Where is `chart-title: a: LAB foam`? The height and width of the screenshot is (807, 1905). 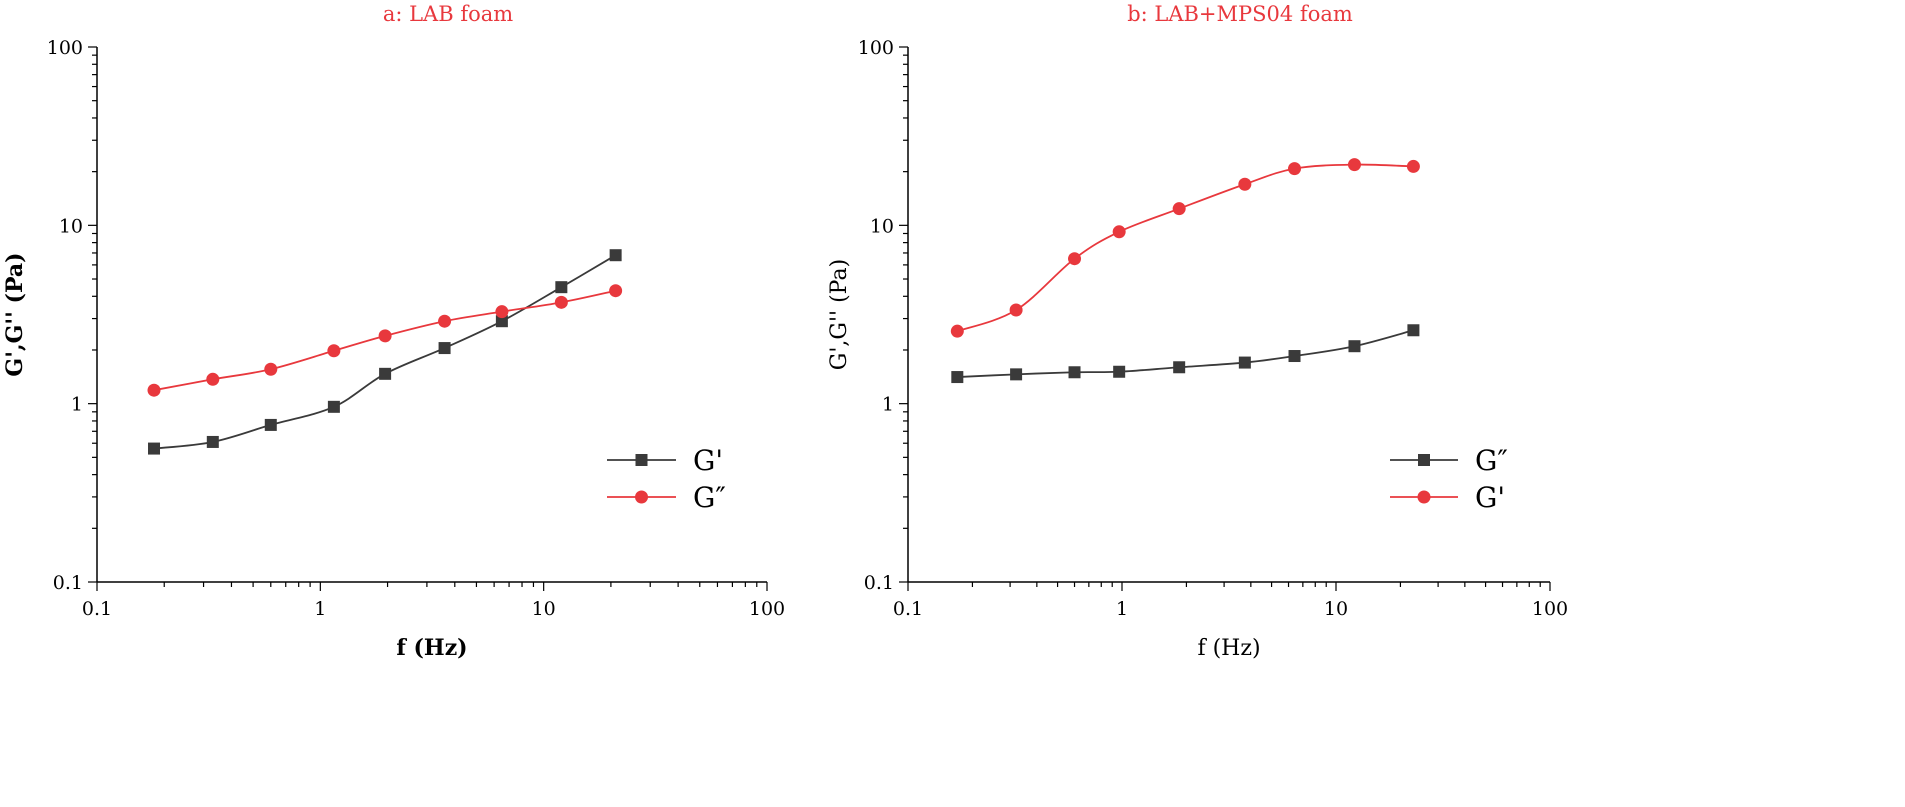
chart-title: a: LAB foam is located at coordinates (448, 14).